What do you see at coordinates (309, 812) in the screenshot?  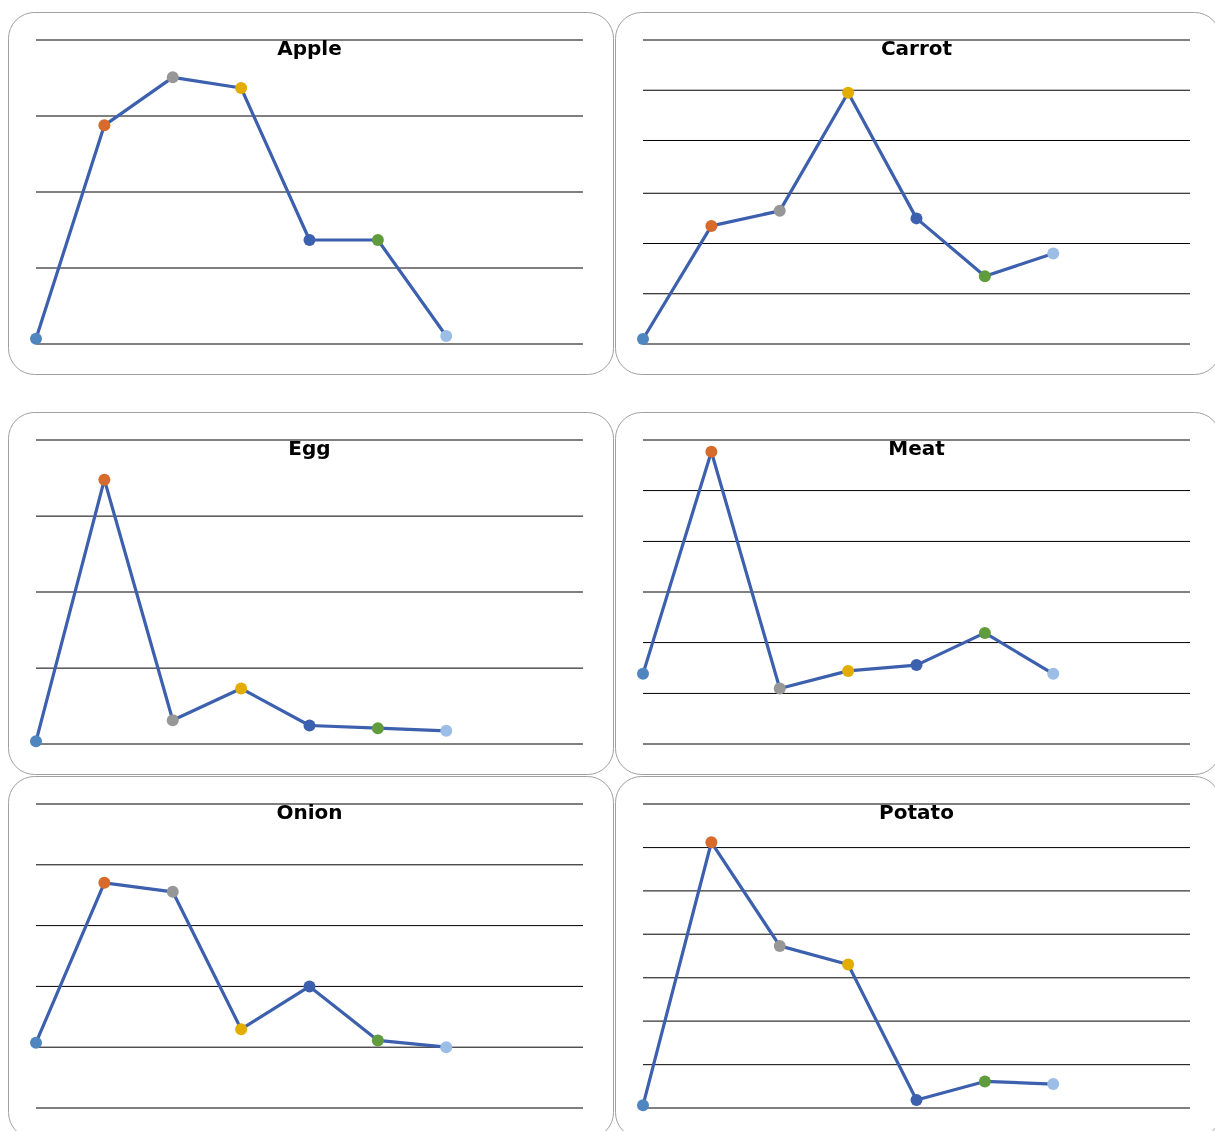 I see `chart-title: Onion` at bounding box center [309, 812].